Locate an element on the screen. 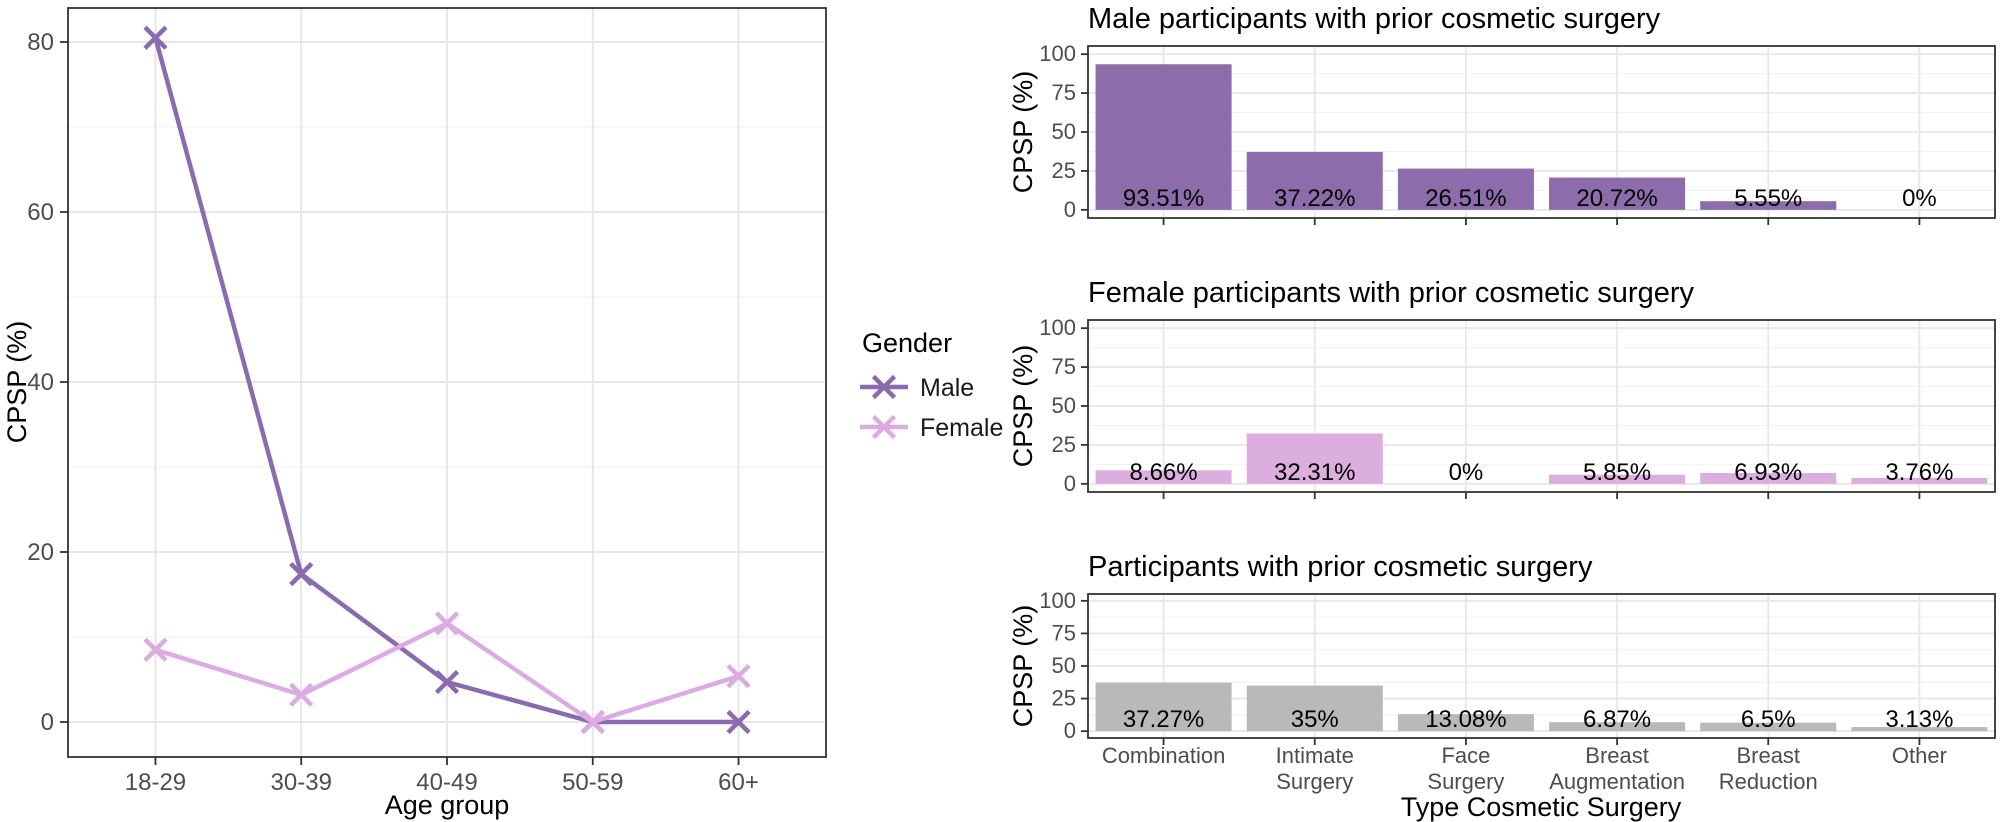  x-tick-label: Augmentation is located at coordinates (1617, 781).